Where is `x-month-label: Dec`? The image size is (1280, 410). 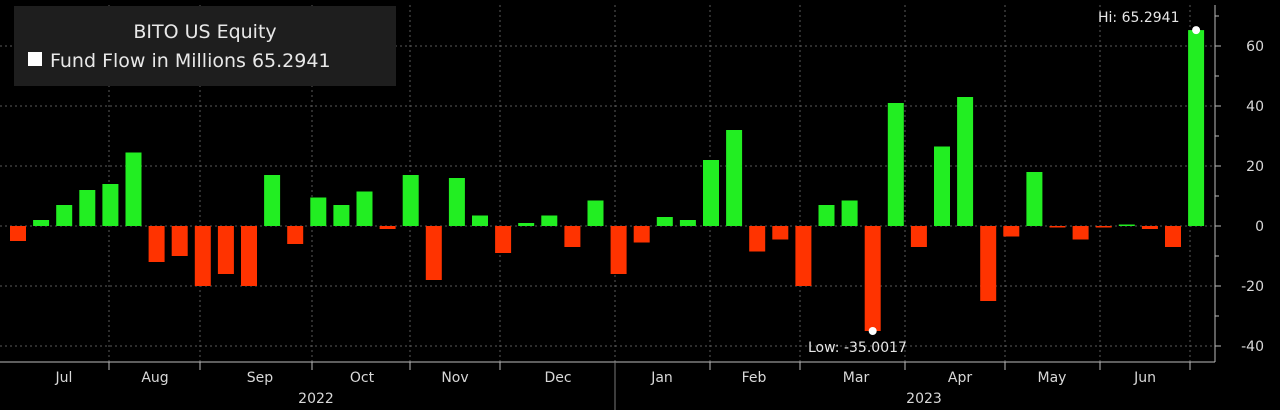
x-month-label: Dec is located at coordinates (557, 378).